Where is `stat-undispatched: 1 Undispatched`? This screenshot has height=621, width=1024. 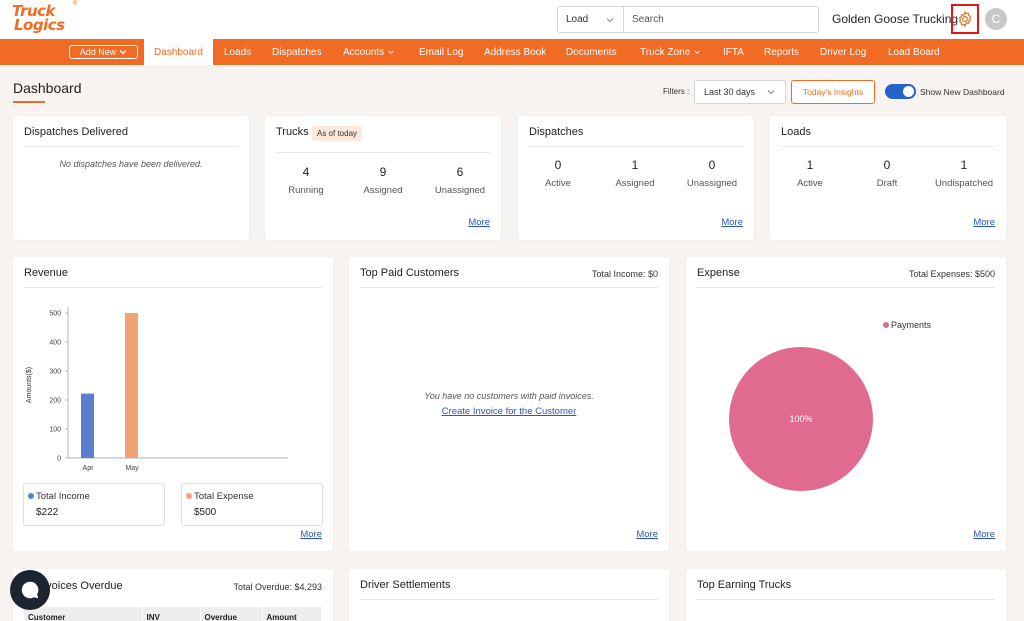 stat-undispatched: 1 Undispatched is located at coordinates (964, 173).